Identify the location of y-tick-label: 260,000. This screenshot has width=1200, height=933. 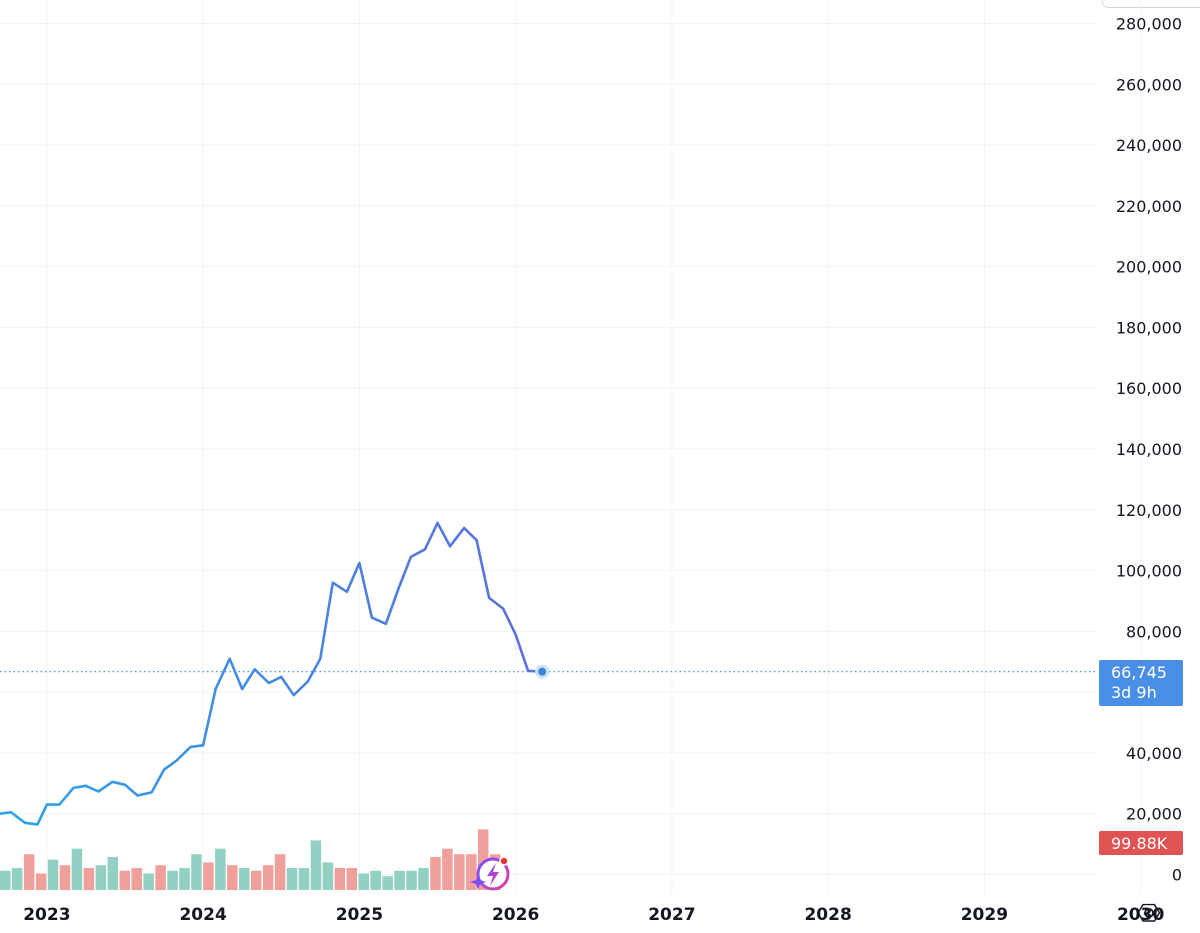
(1149, 84).